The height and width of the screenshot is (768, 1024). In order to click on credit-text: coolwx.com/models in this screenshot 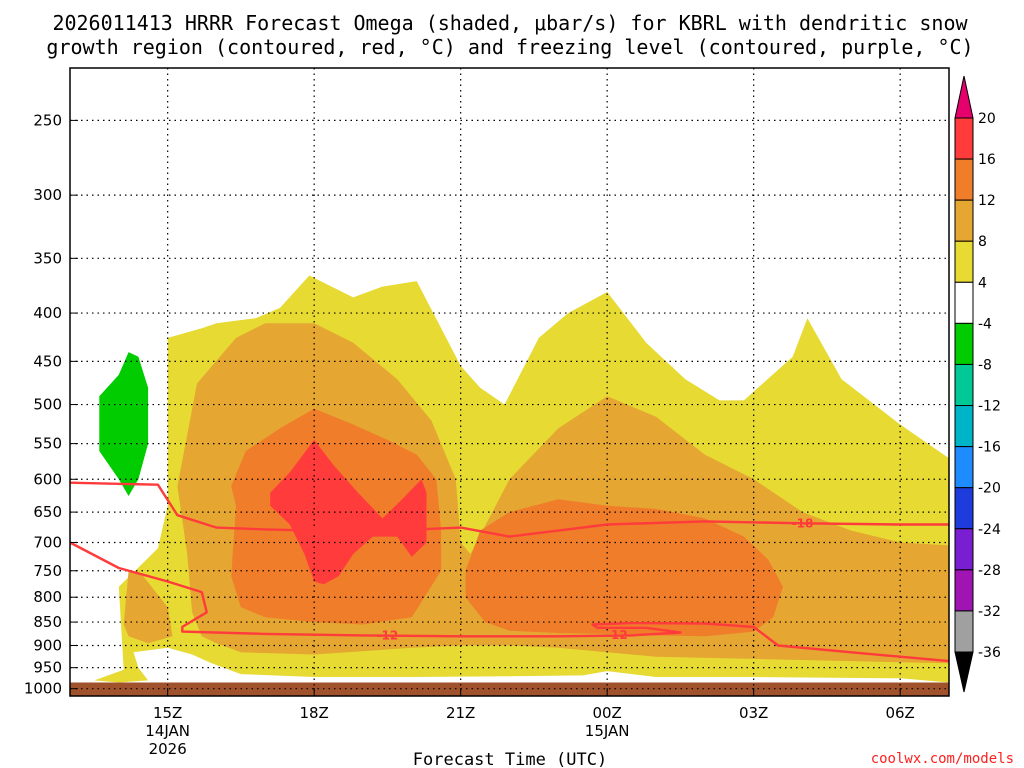, I will do `click(942, 759)`.